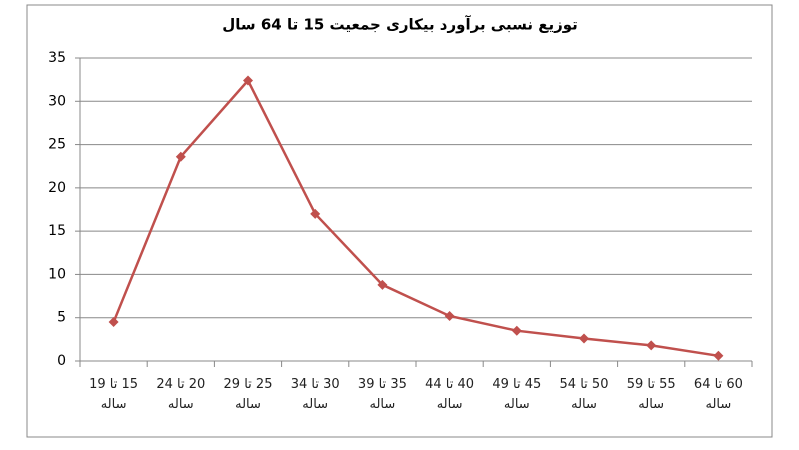 This screenshot has width=799, height=450. Describe the element at coordinates (718, 394) in the screenshot. I see `x-tick-label: 60 تا 64 ساله` at that location.